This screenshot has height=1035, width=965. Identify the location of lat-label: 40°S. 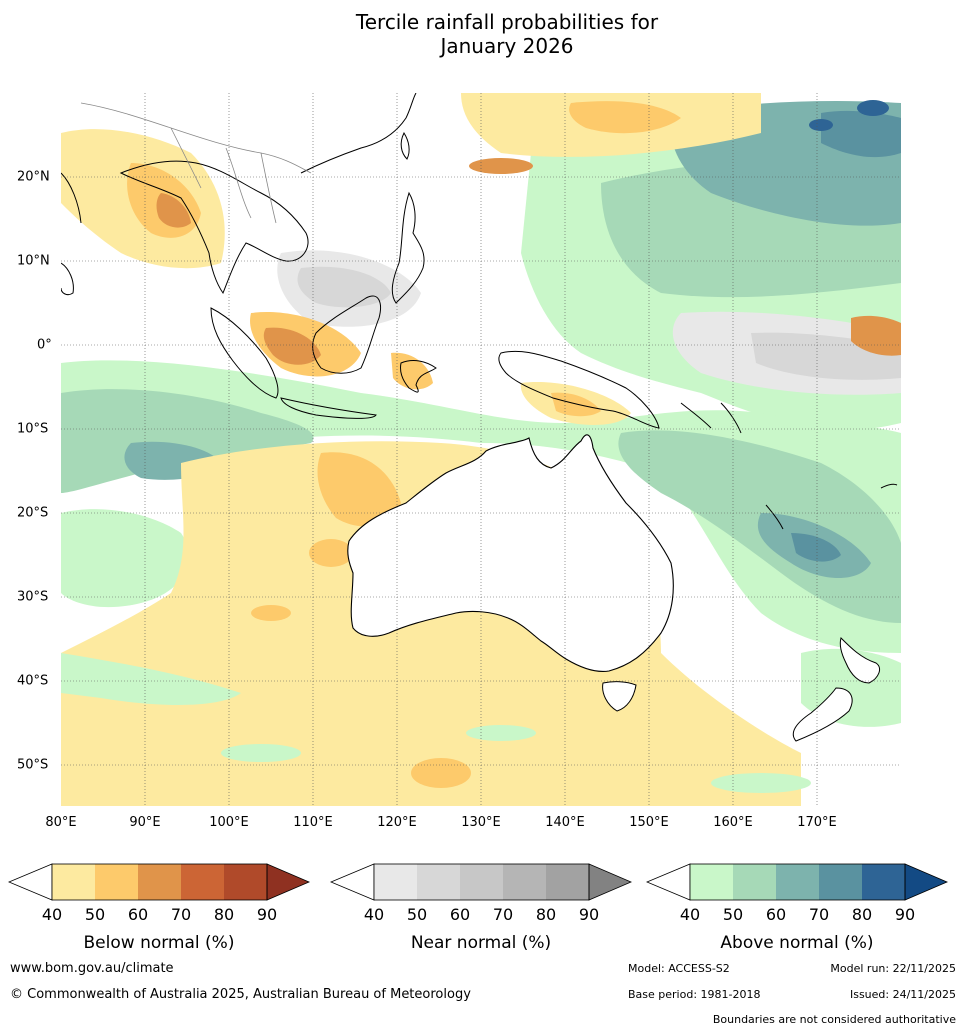
(33, 681).